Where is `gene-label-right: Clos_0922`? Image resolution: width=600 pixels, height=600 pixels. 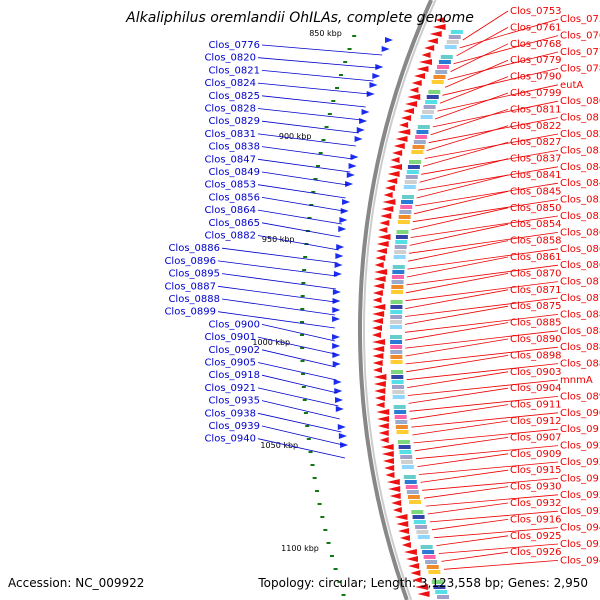 gene-label-right: Clos_0922 is located at coordinates (580, 462).